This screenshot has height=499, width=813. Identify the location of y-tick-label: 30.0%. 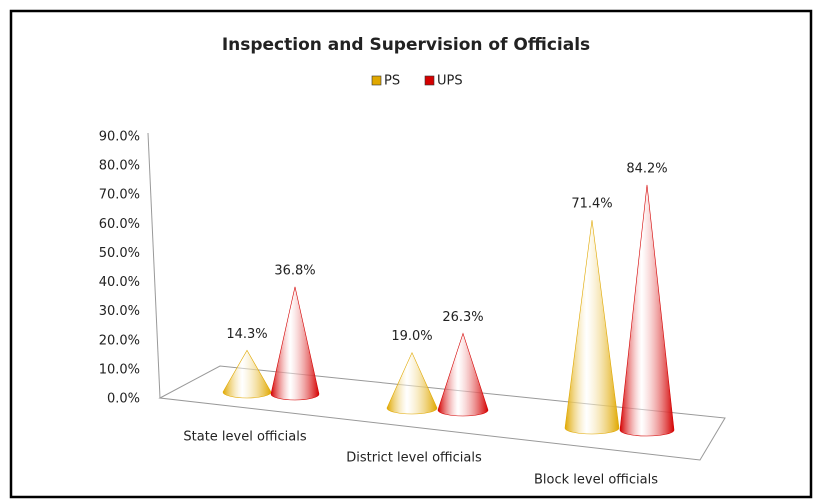
(119, 311).